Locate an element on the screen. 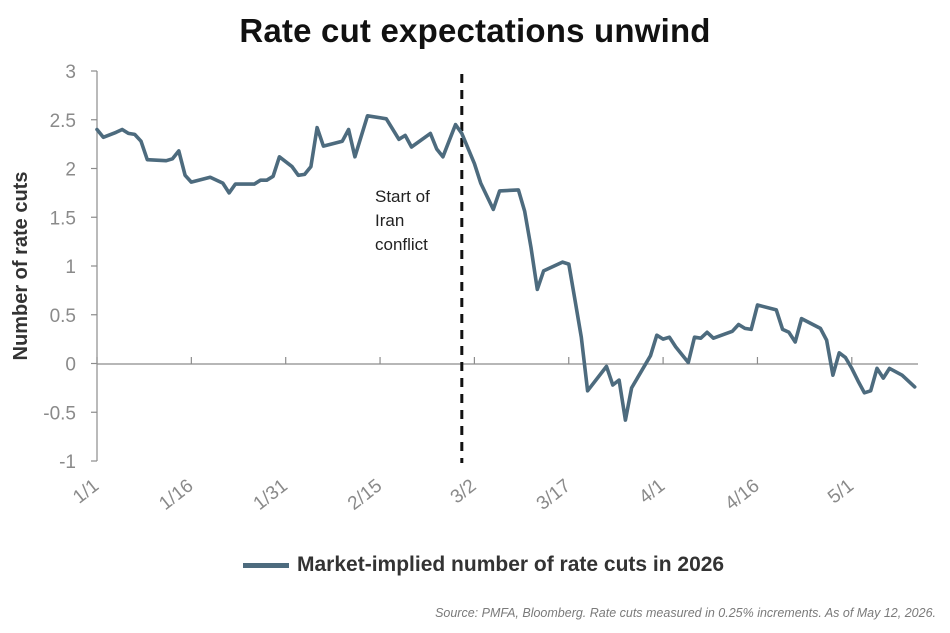  legend-swatch is located at coordinates (266, 565).